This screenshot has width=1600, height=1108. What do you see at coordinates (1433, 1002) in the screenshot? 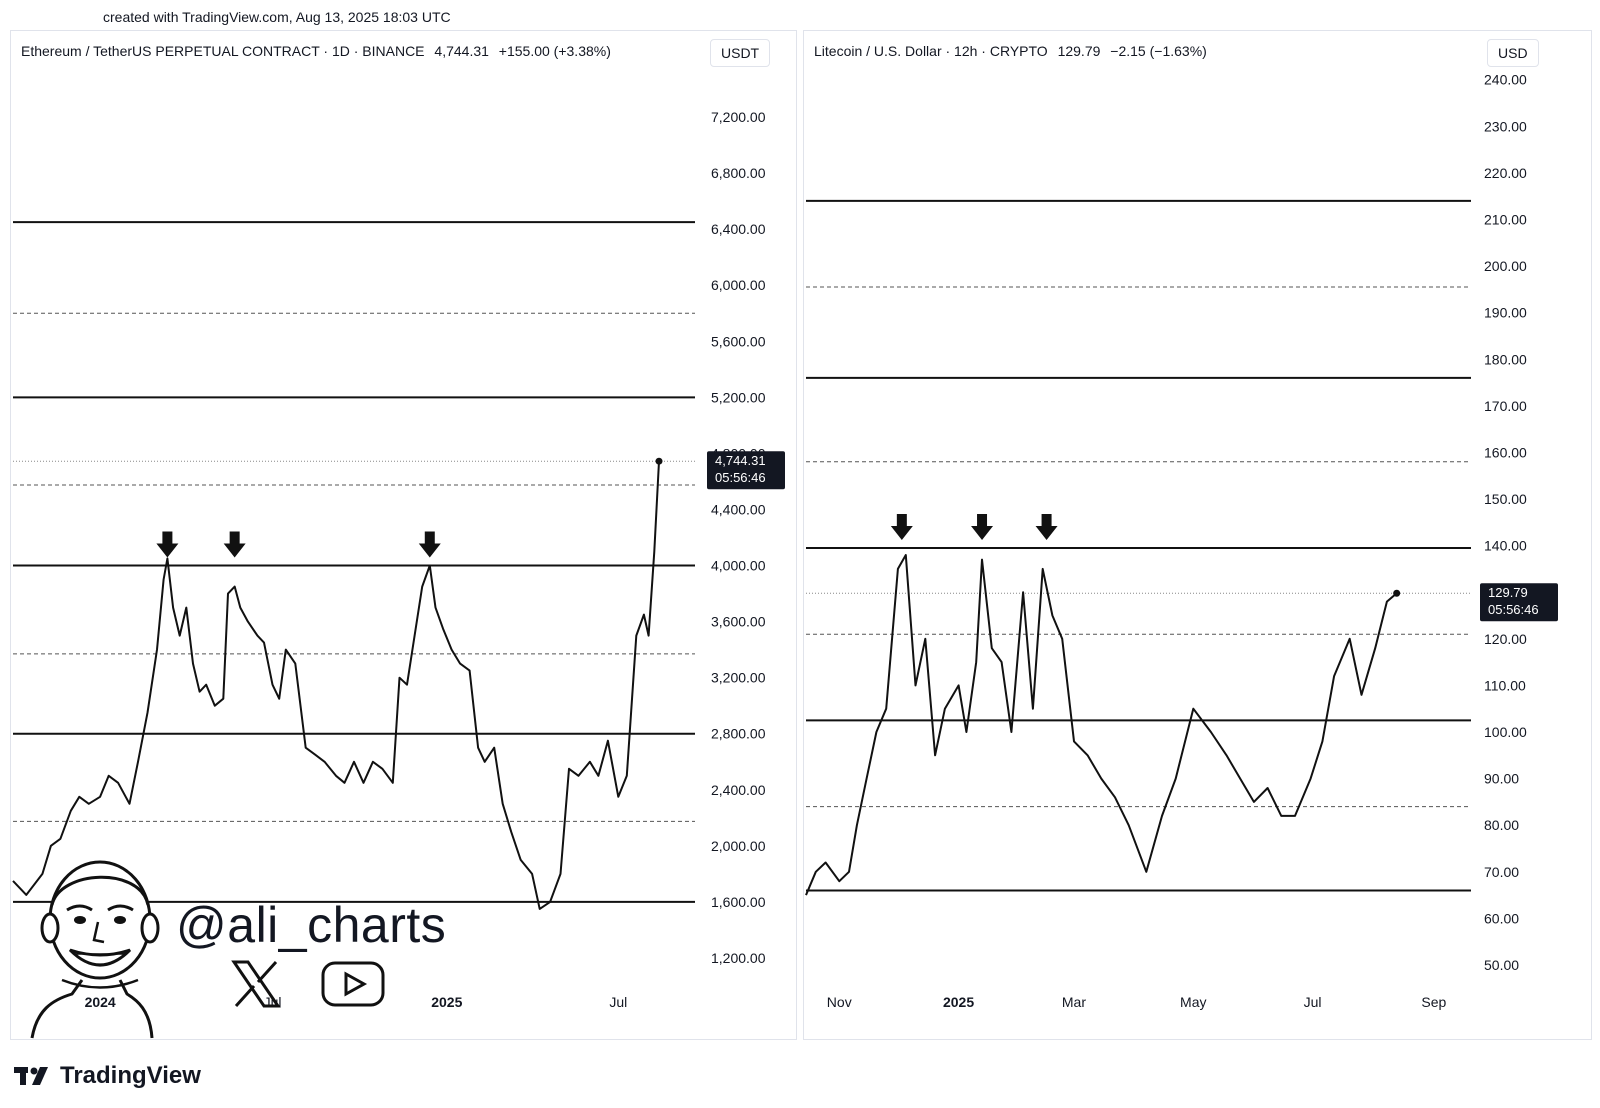
I see `ltc-x-tick-label: Sep` at bounding box center [1433, 1002].